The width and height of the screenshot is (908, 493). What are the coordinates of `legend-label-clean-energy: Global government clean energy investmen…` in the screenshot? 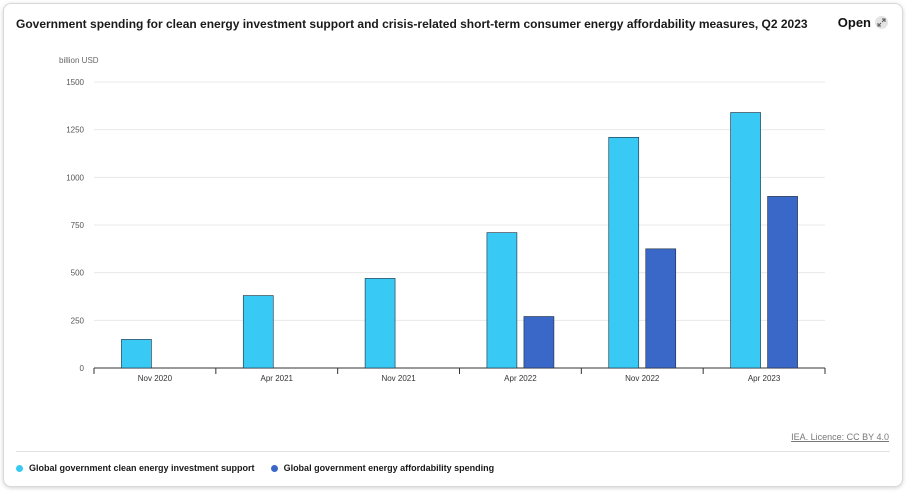 It's located at (142, 468).